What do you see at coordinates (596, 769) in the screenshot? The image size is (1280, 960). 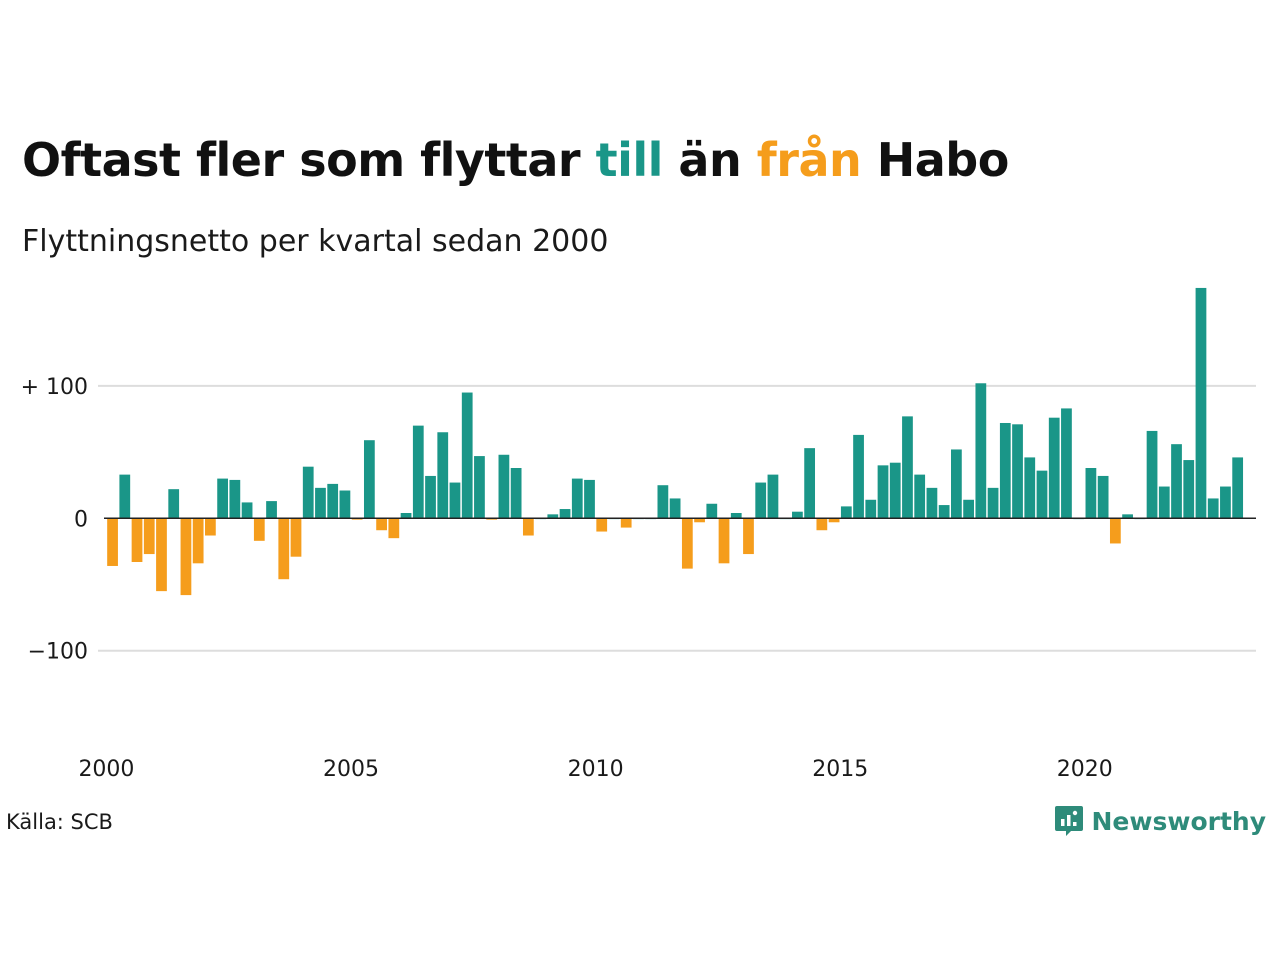 I see `x-tick-label: 2010` at bounding box center [596, 769].